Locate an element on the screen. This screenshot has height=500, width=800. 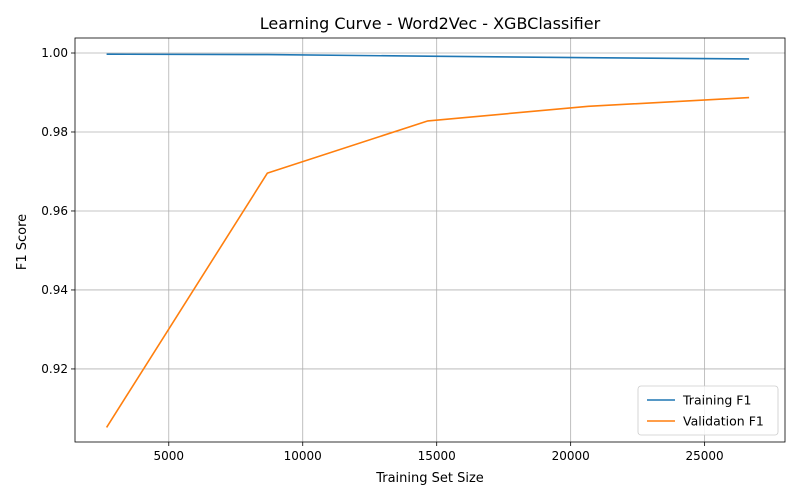
x-tick-label: 10000 is located at coordinates (303, 456).